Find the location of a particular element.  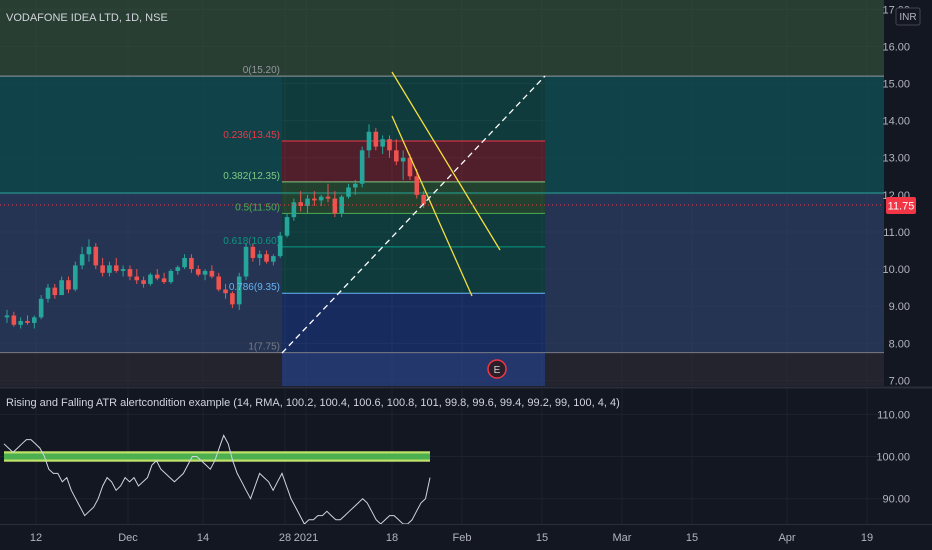

price-tick-label: 13.00 is located at coordinates (896, 159).